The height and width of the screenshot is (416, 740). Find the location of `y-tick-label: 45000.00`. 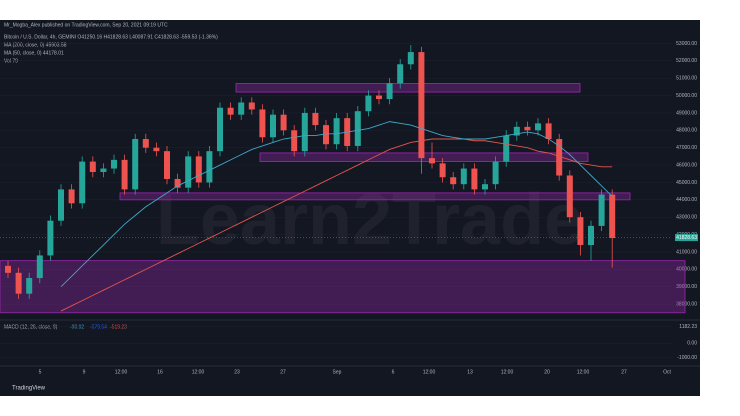

y-tick-label: 45000.00 is located at coordinates (686, 183).